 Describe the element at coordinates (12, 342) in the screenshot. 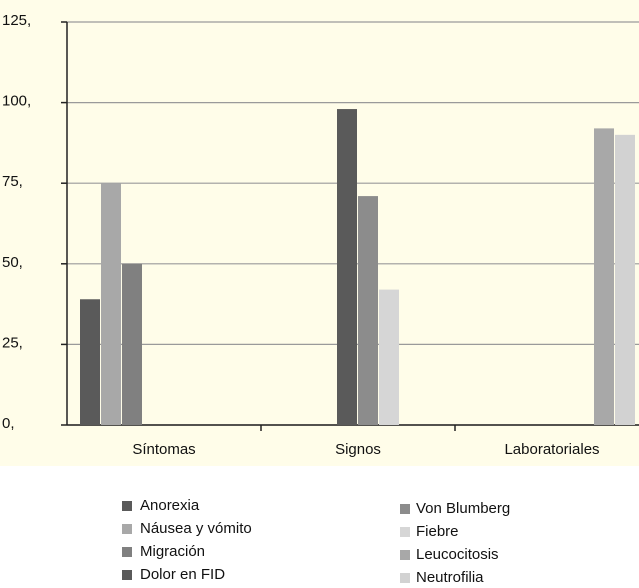

I see `y-tick-label: 25,` at that location.